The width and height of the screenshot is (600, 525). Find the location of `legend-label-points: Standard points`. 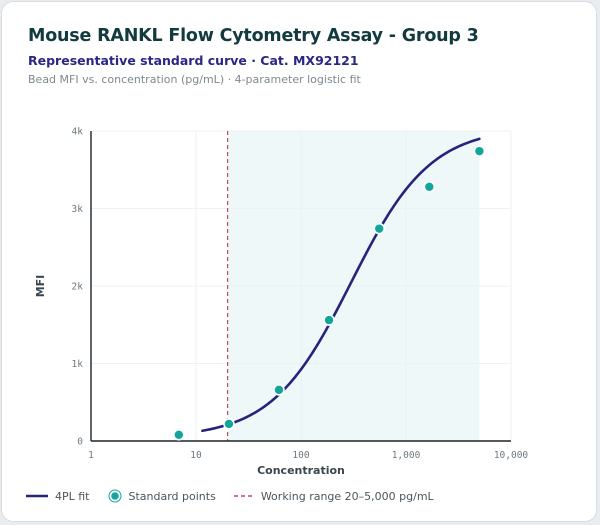

legend-label-points: Standard points is located at coordinates (172, 496).